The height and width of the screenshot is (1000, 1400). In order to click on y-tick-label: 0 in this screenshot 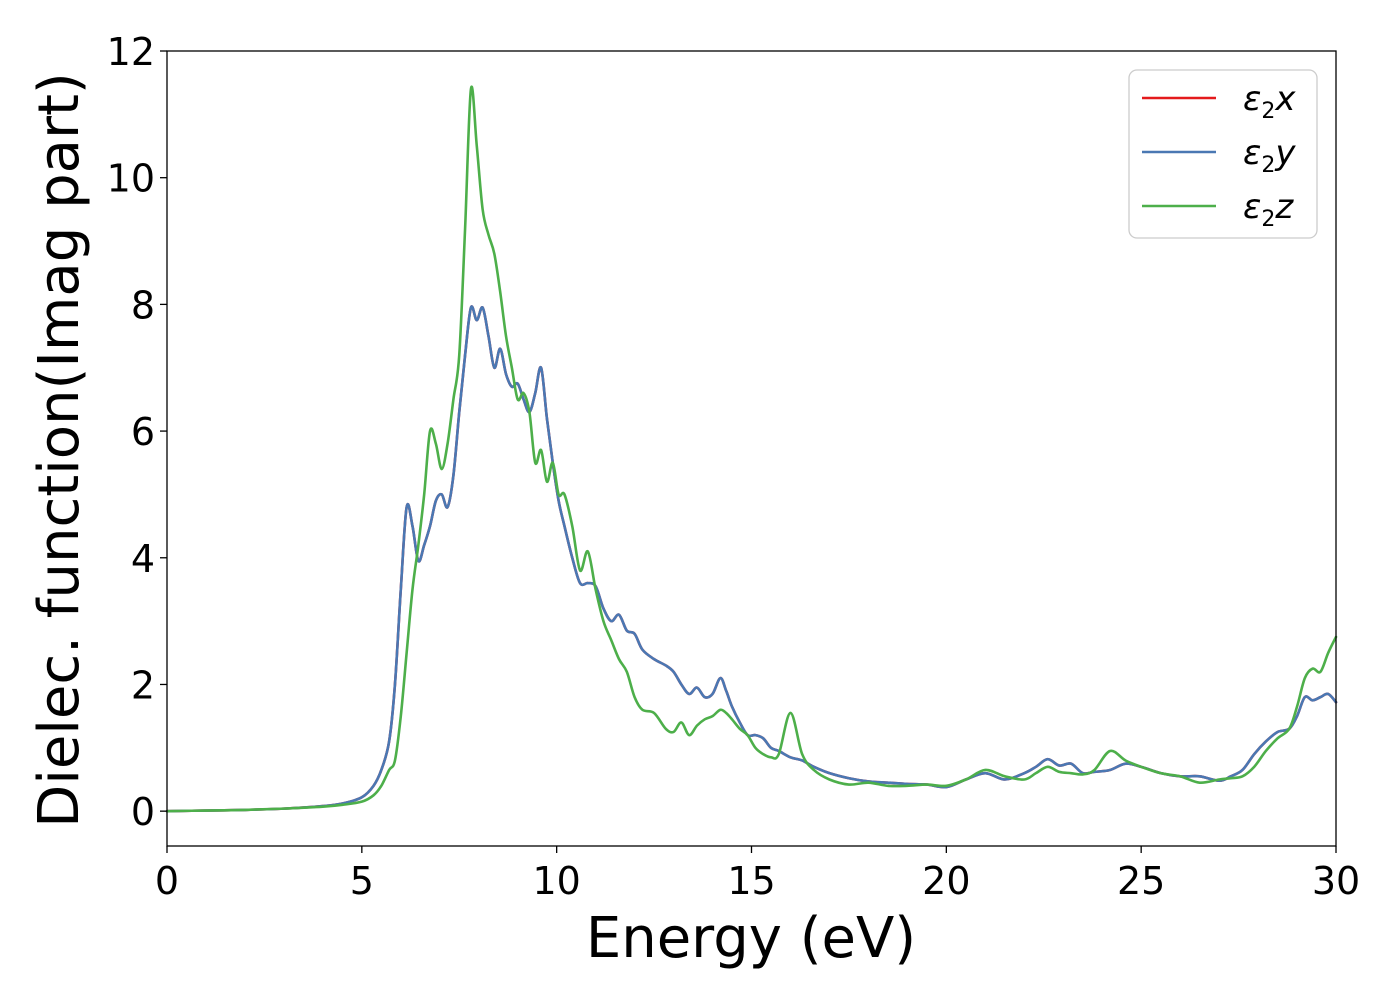, I will do `click(143, 812)`.